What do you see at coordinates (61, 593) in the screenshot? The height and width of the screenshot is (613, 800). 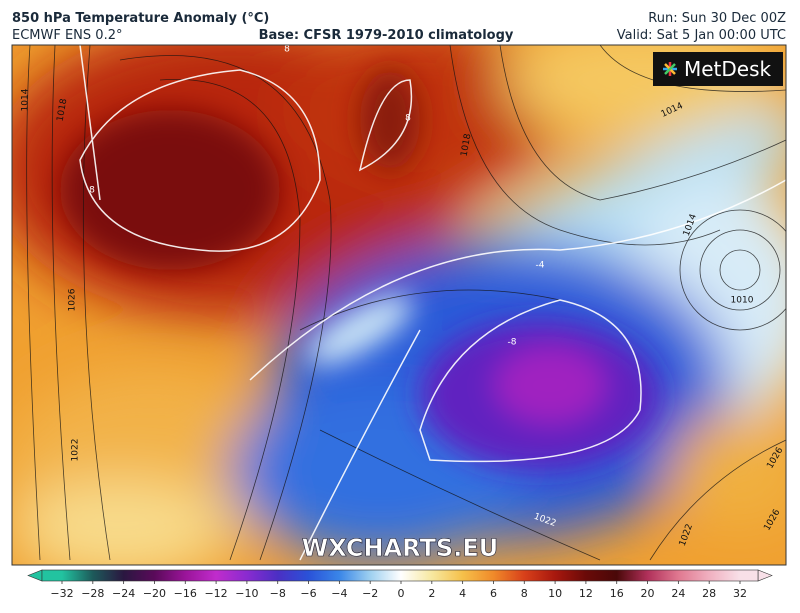 I see `colorbar-tick-label: −32` at bounding box center [61, 593].